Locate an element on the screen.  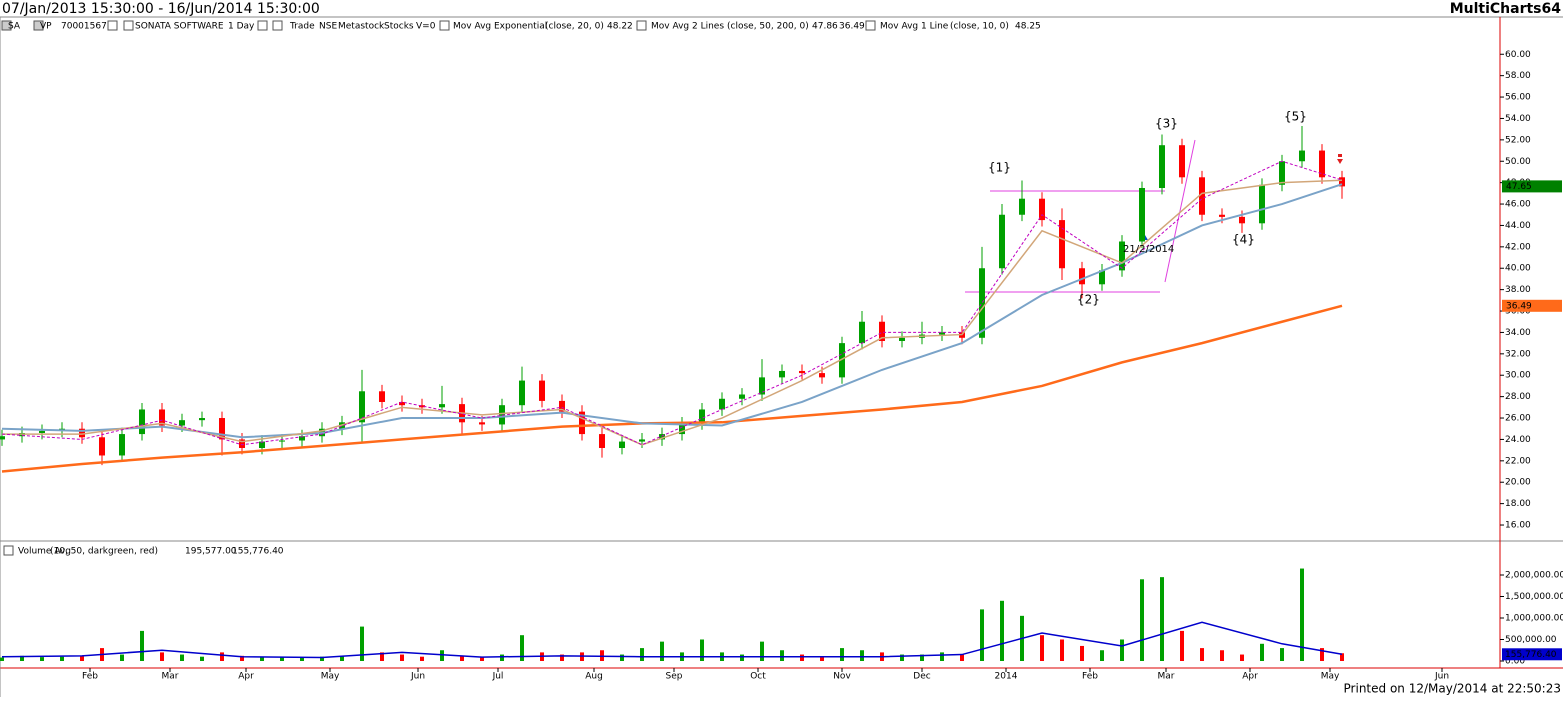
y-tick-label: 38.00 is located at coordinates (1518, 290).